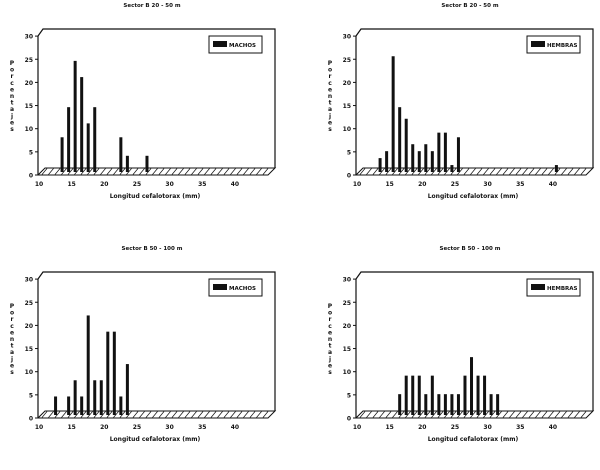 The height and width of the screenshot is (470, 600). Describe the element at coordinates (330, 122) in the screenshot. I see `y-axis-label-letter: e` at that location.